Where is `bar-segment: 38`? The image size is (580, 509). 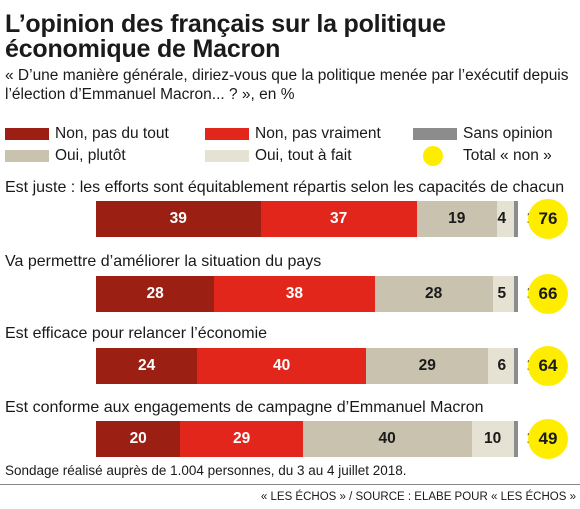
bar-segment: 38 is located at coordinates (294, 294).